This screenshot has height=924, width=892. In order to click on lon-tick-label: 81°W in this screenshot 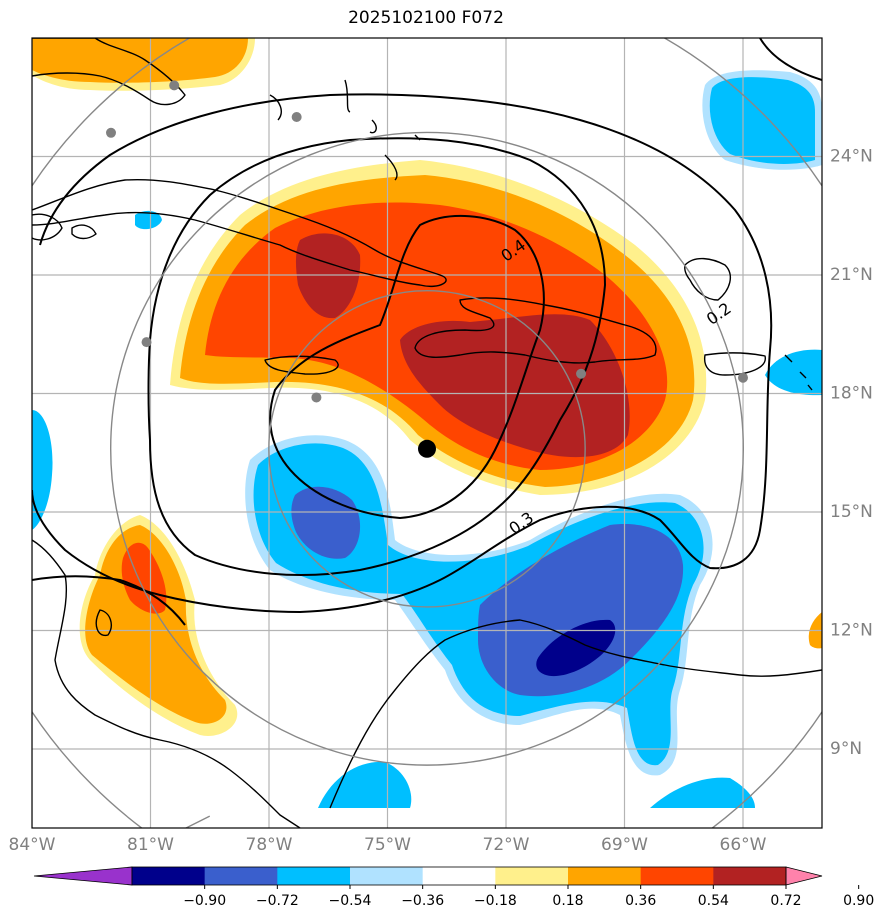, I will do `click(150, 845)`.